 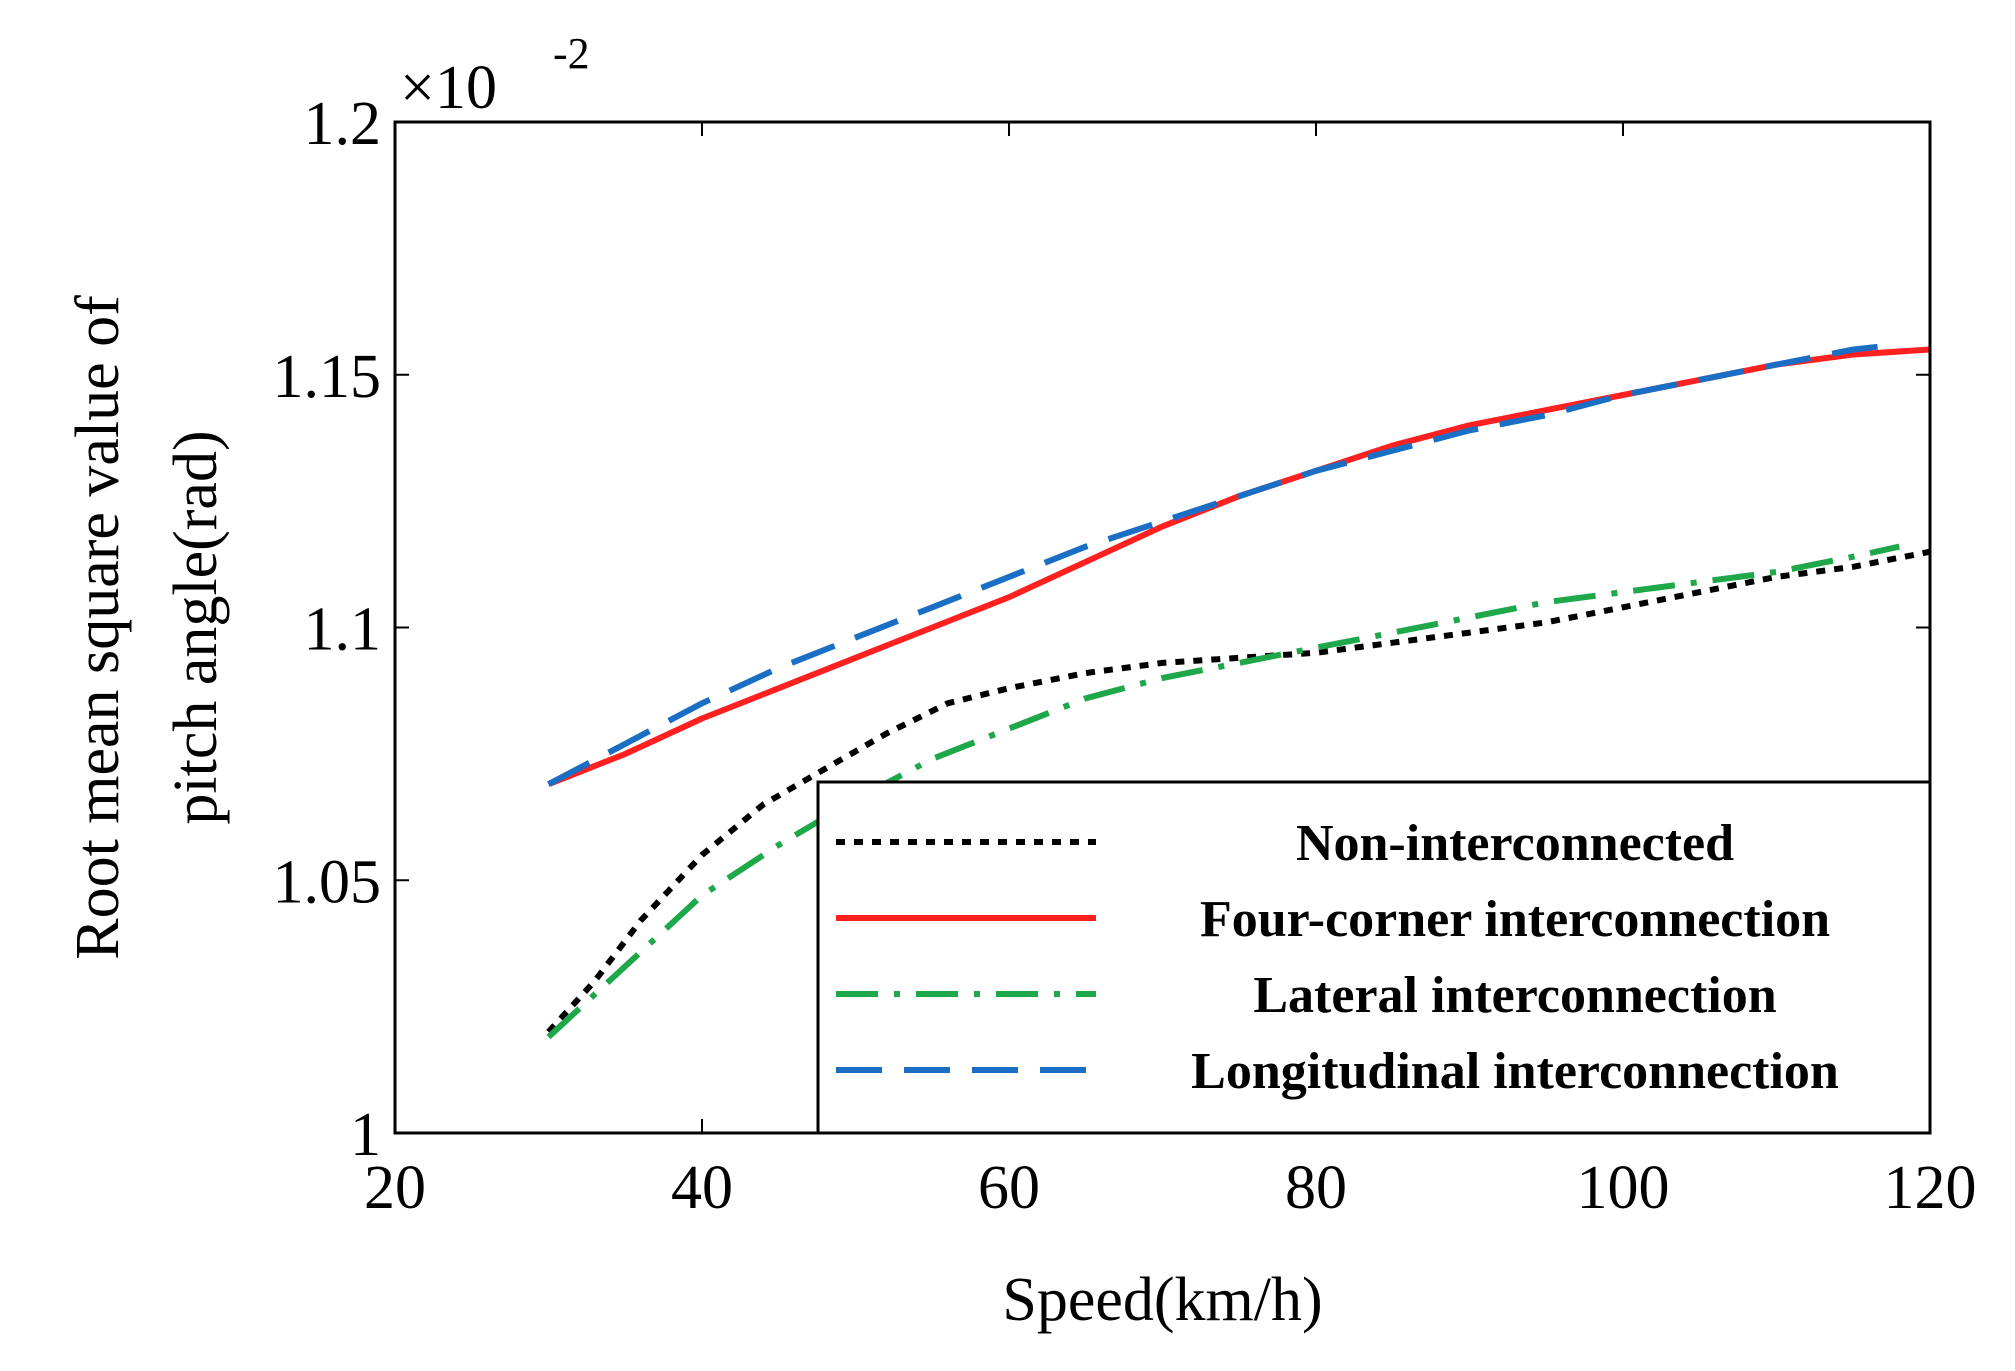 What do you see at coordinates (365, 1135) in the screenshot?
I see `y-tick-label: 1` at bounding box center [365, 1135].